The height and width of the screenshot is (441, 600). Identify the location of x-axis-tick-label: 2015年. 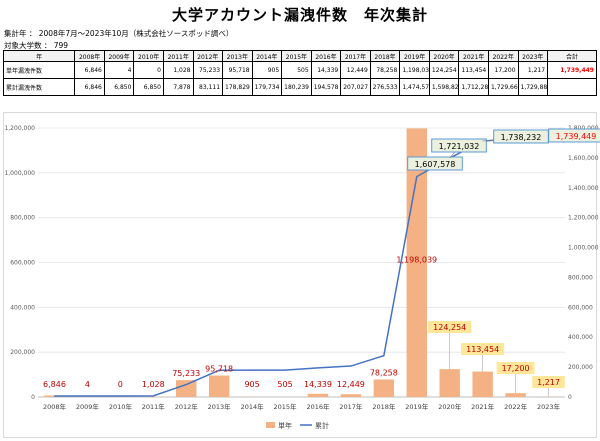
(286, 406).